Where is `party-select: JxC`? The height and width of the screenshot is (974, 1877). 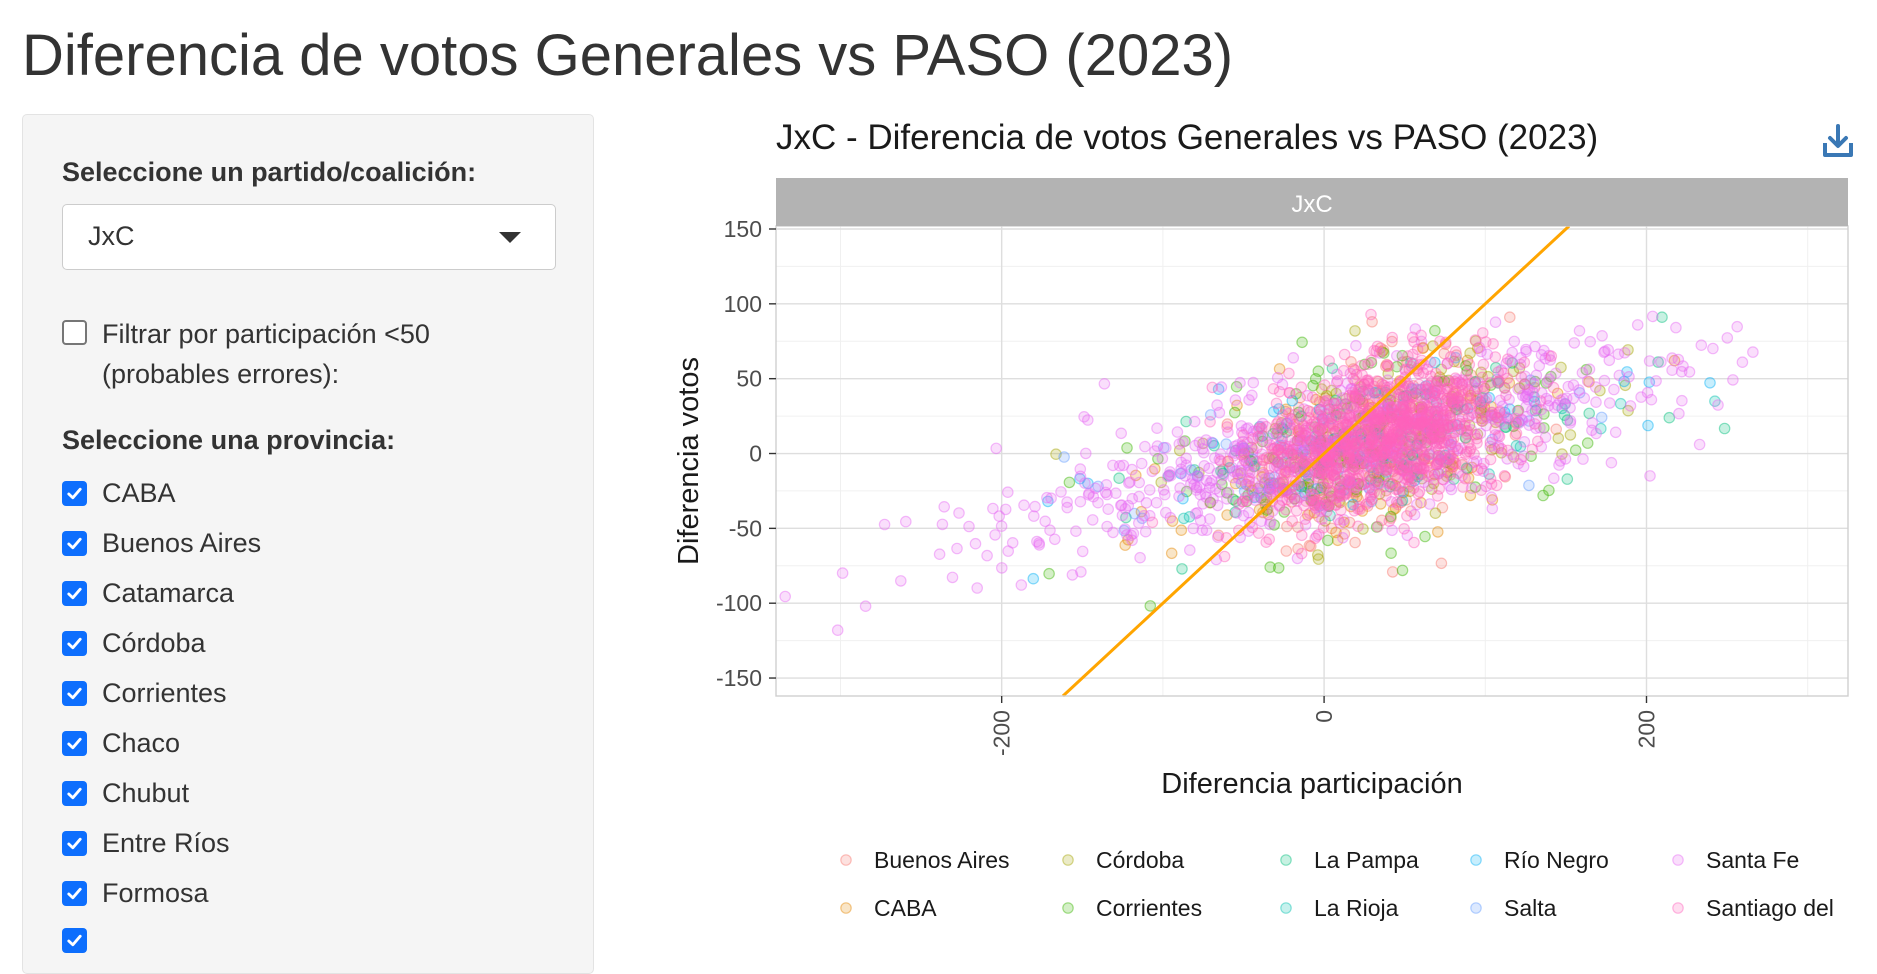
party-select: JxC is located at coordinates (309, 237).